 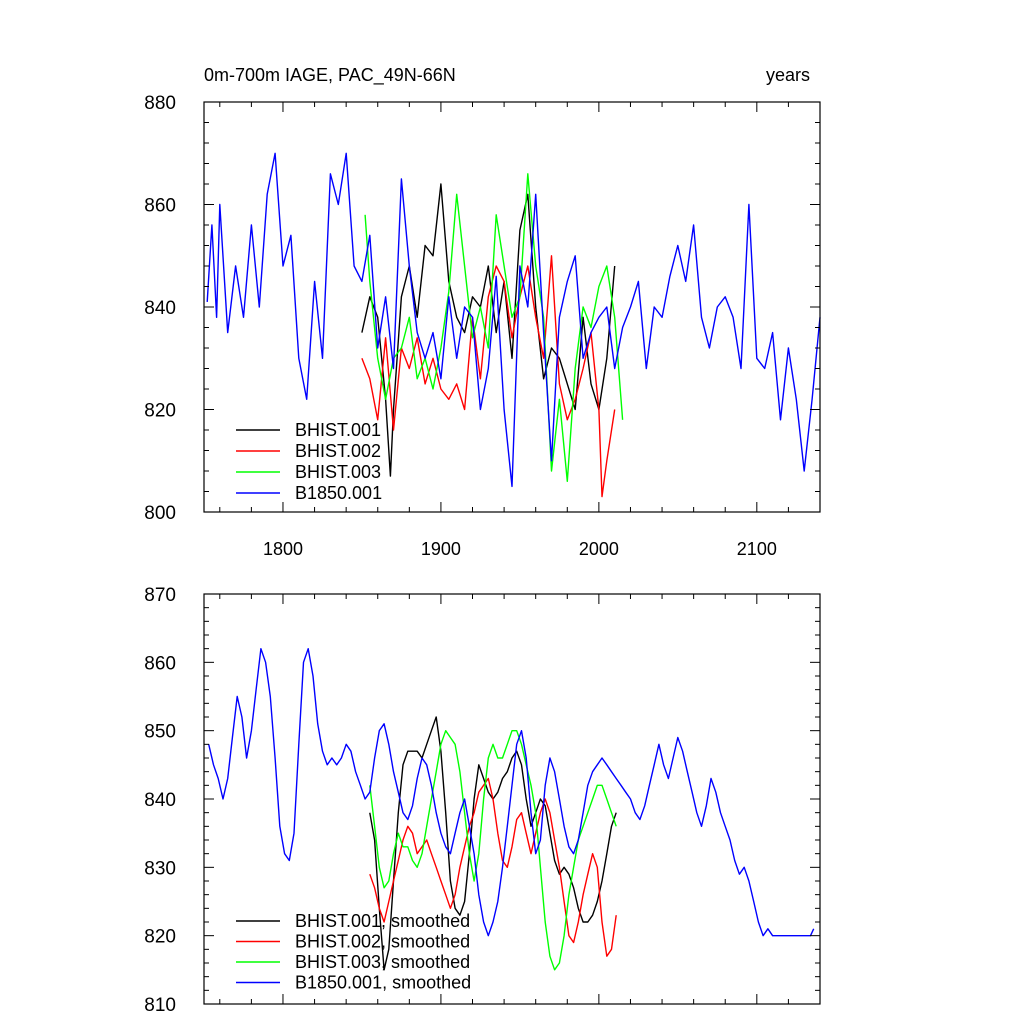 What do you see at coordinates (788, 75) in the screenshot?
I see `units-label: years` at bounding box center [788, 75].